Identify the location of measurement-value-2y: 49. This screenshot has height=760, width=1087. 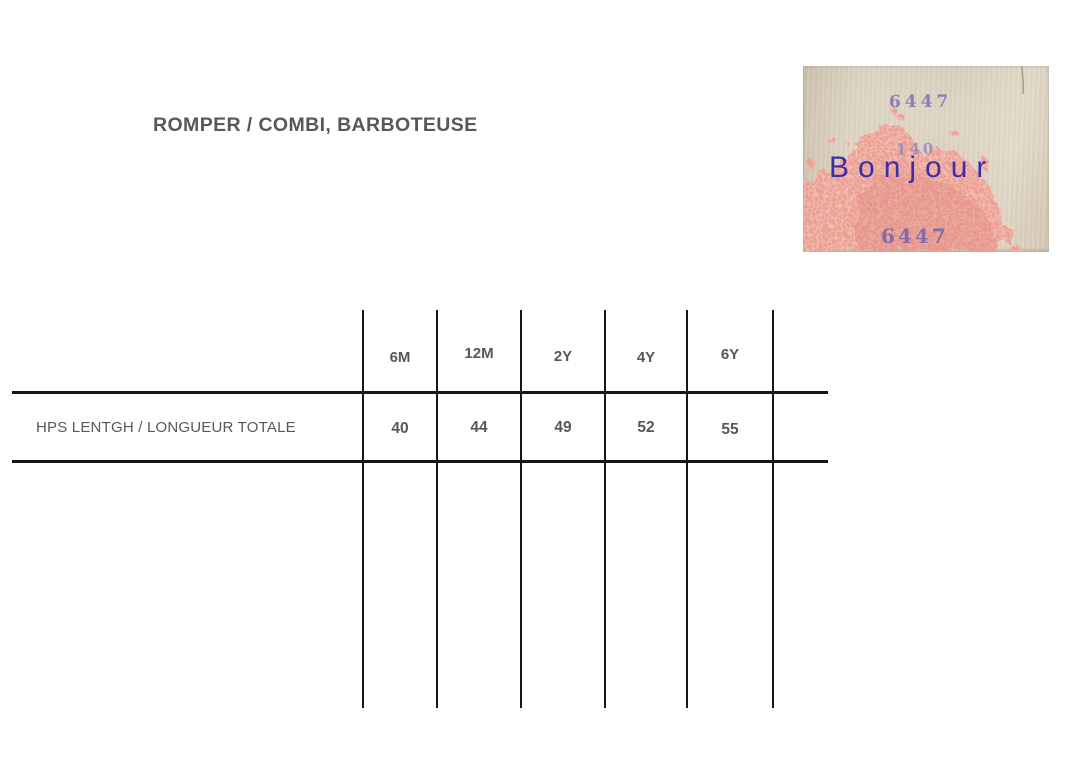
(563, 427).